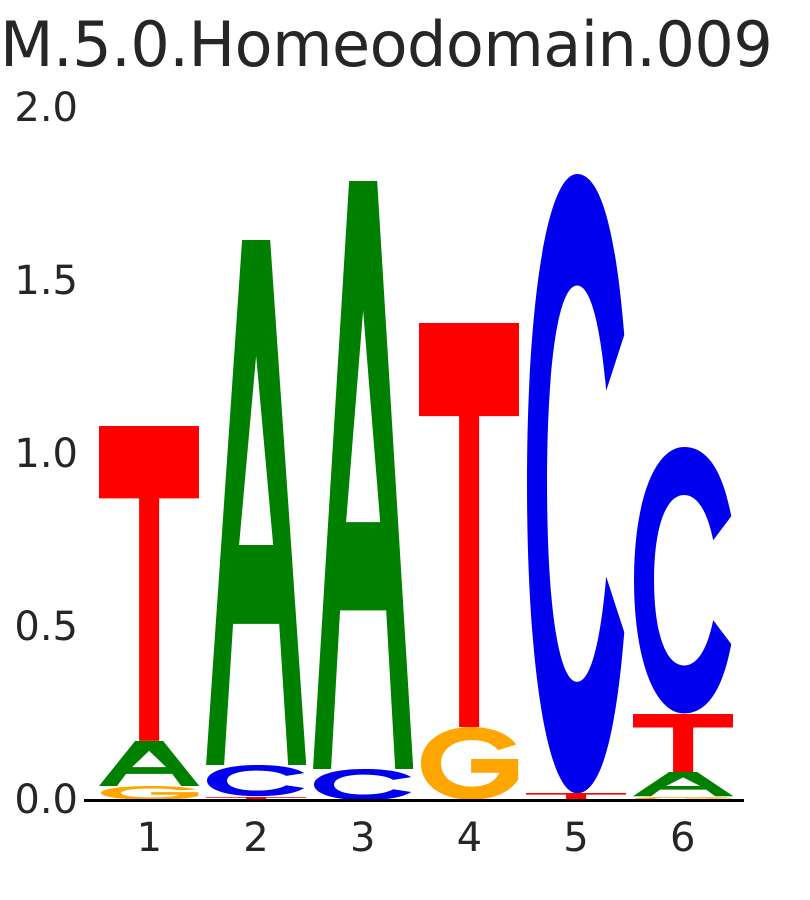 Image resolution: width=810 pixels, height=900 pixels. I want to click on x-axis-tick-label: 6, so click(682, 838).